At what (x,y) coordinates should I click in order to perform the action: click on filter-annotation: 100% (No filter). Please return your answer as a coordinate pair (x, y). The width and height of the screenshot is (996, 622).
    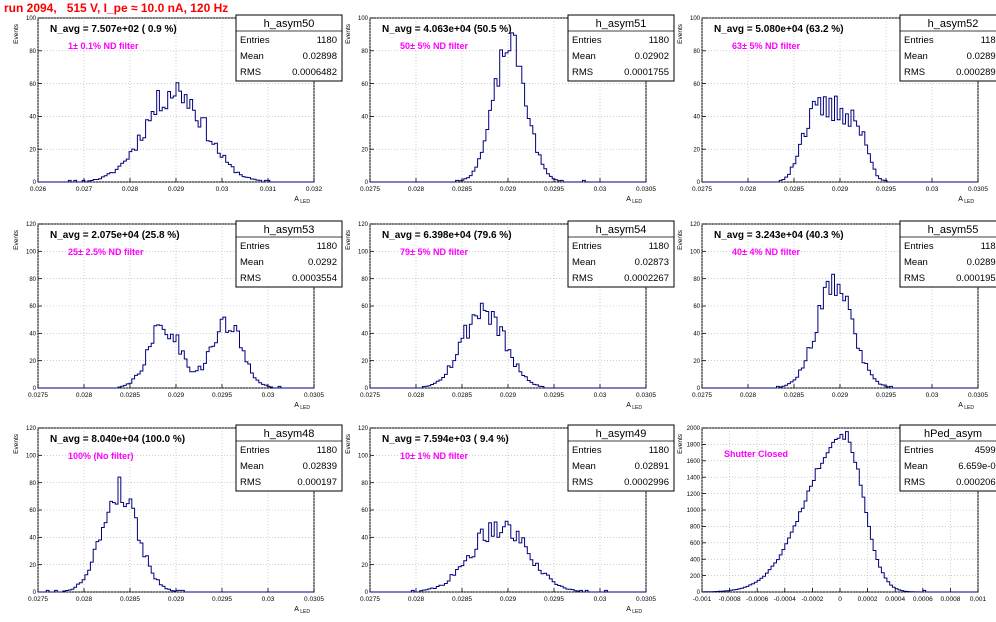
    Looking at the image, I should click on (101, 456).